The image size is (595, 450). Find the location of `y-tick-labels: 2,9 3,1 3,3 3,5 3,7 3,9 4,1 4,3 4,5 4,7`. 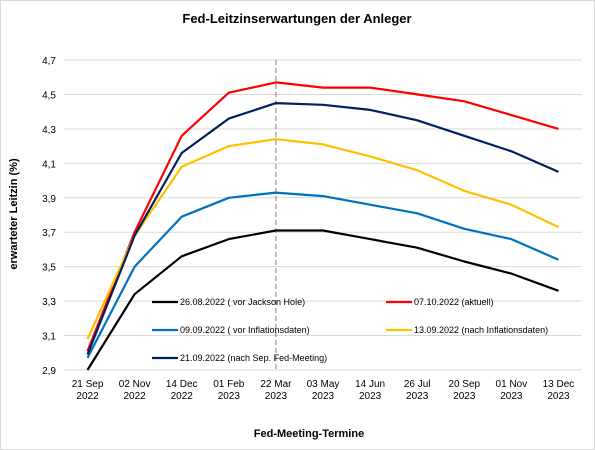

y-tick-labels: 2,9 3,1 3,3 3,5 3,7 3,9 4,1 4,3 4,5 4,7 is located at coordinates (49, 216).